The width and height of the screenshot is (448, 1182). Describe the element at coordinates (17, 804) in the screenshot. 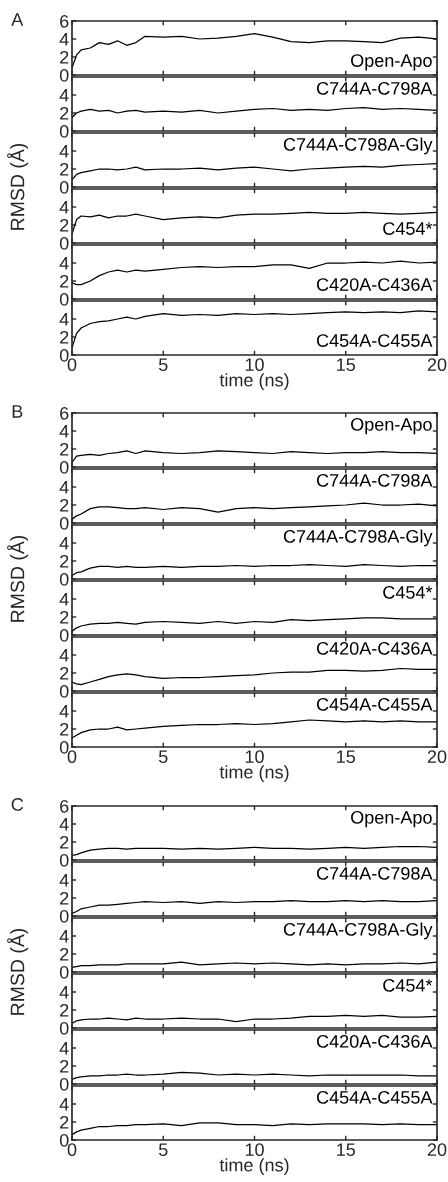

I see `text: C` at that location.